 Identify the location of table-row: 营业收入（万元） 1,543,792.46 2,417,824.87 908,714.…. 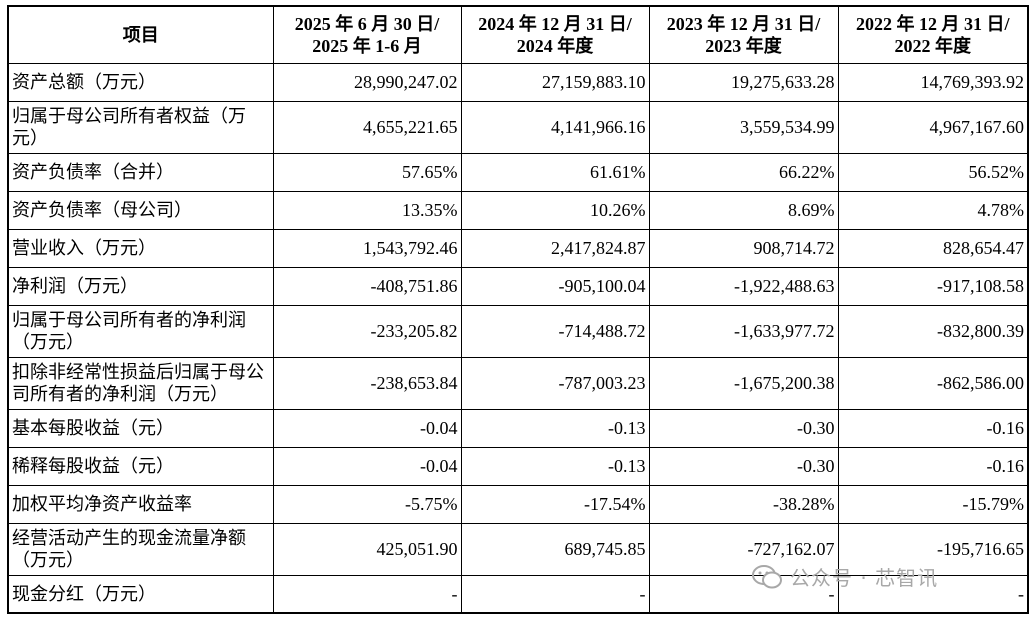
(518, 248).